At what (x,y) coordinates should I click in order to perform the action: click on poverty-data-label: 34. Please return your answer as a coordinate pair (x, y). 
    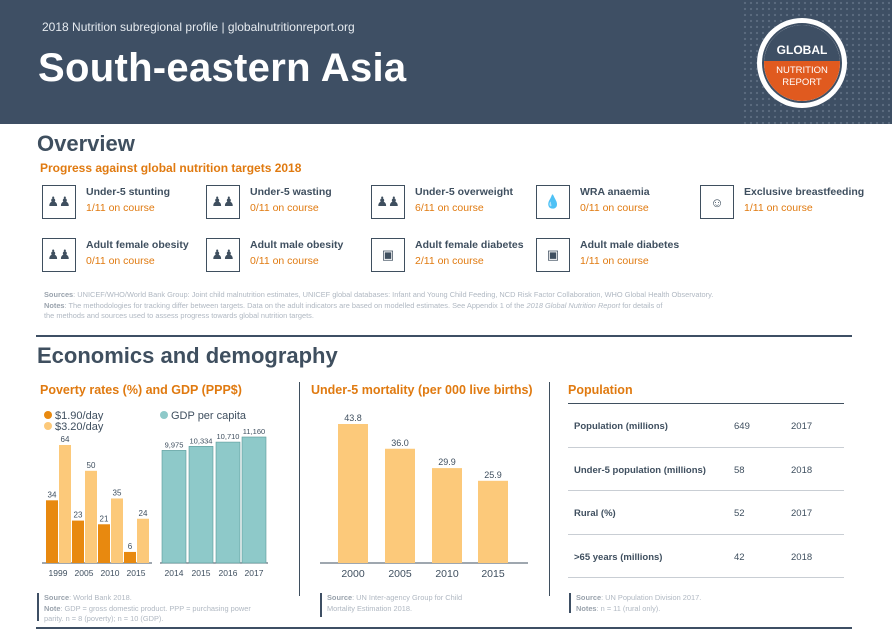
    Looking at the image, I should click on (52, 494).